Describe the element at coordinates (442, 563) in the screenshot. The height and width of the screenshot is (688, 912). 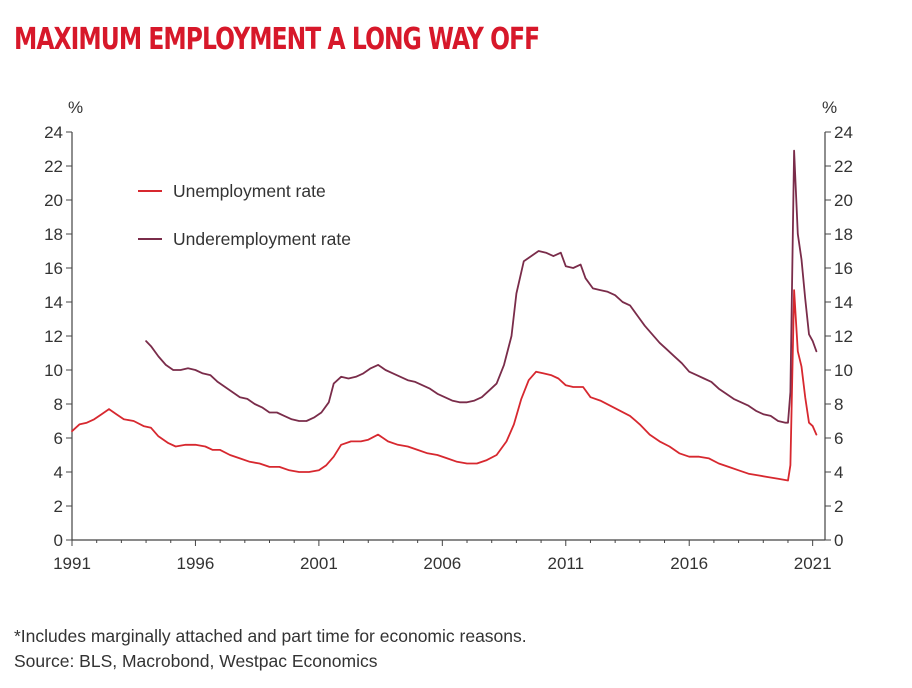
I see `x-tick-label: 2006` at that location.